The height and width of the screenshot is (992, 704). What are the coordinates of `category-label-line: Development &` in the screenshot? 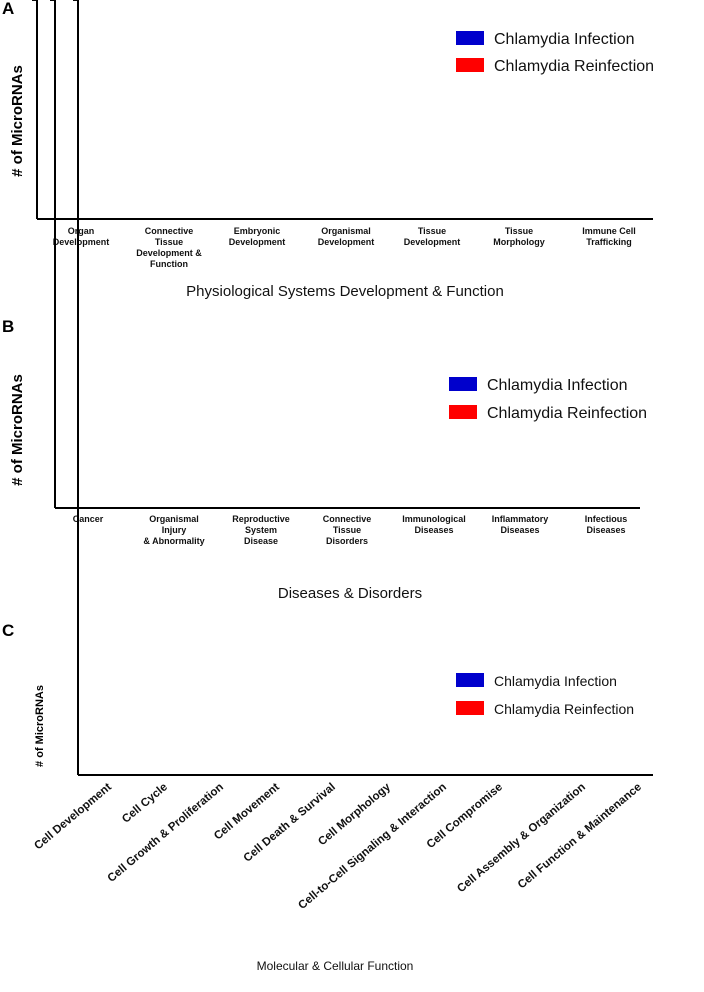 It's located at (169, 253).